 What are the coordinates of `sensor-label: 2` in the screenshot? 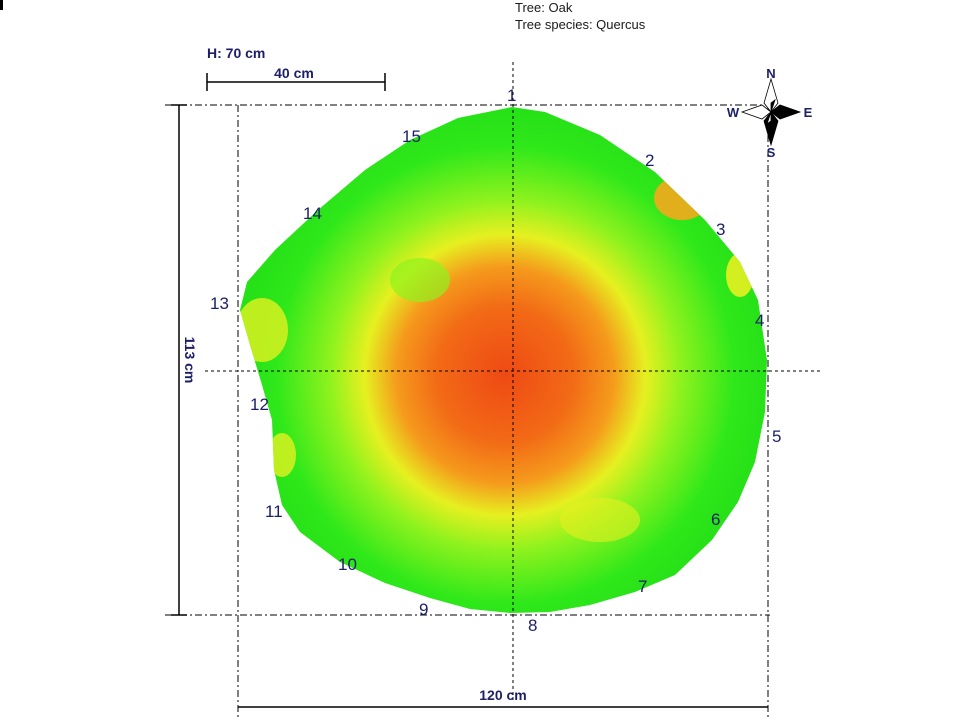 It's located at (649, 160).